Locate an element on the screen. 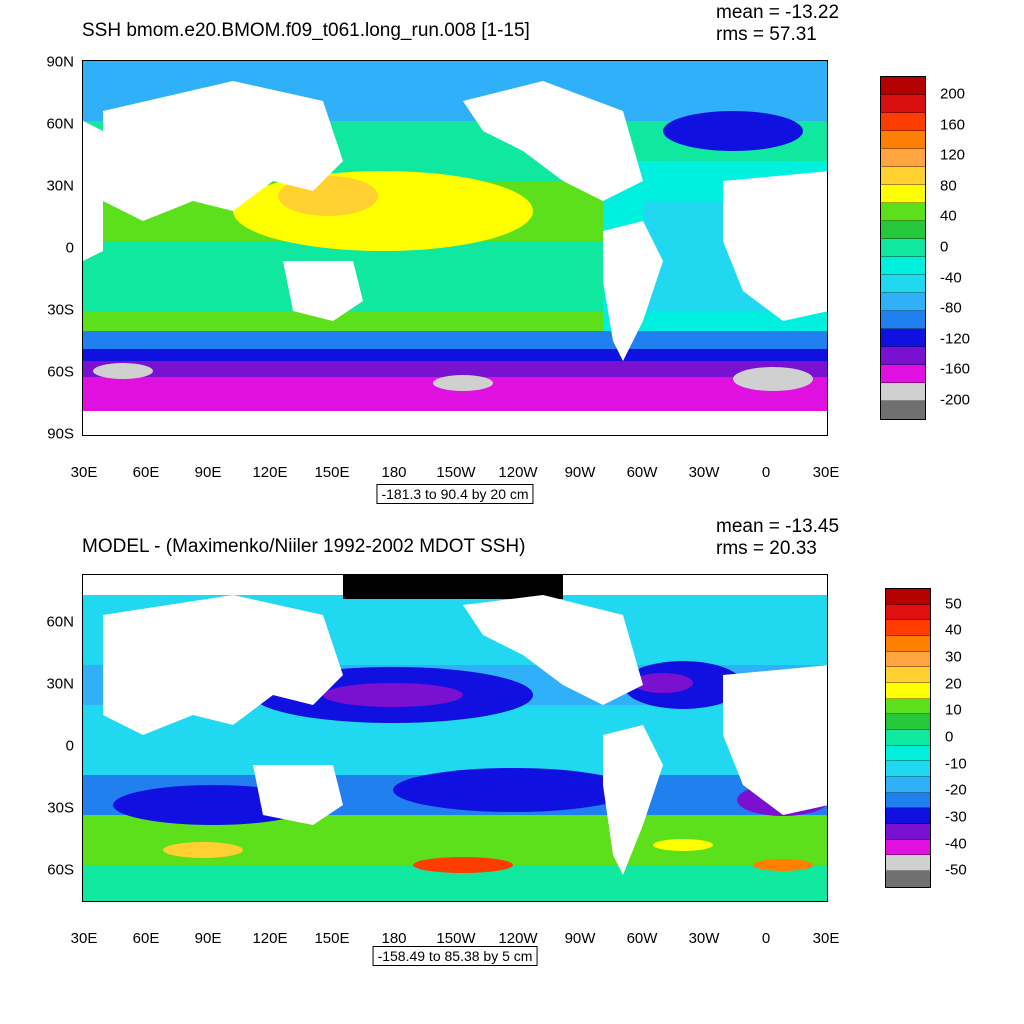  lon-label: 120E is located at coordinates (270, 472).